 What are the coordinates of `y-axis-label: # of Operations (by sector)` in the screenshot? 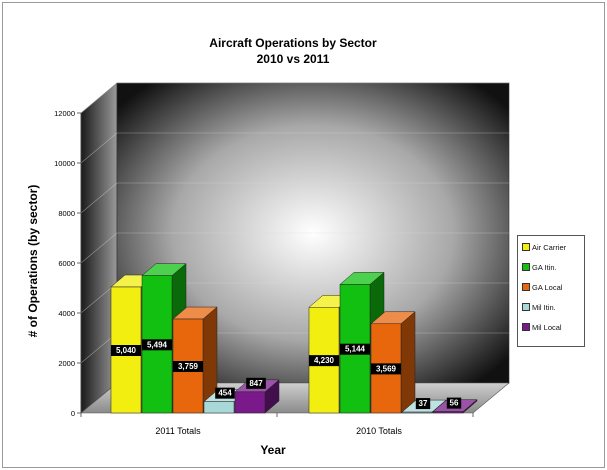 It's located at (33, 261).